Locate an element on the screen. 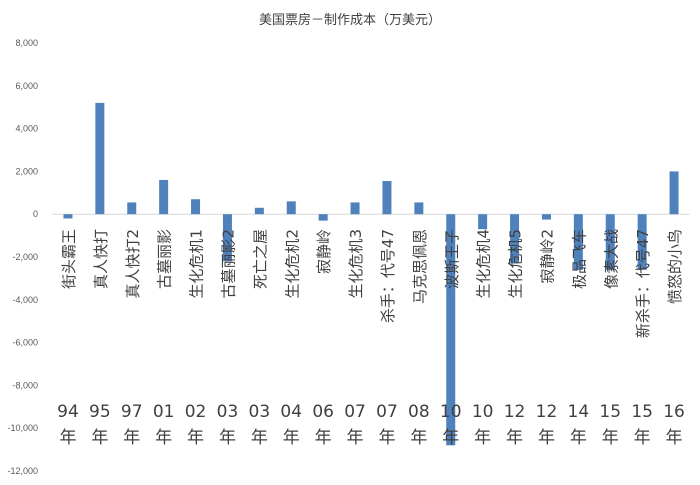 This screenshot has height=485, width=700. category-label: 真人快打 95 年 is located at coordinates (100, 338).